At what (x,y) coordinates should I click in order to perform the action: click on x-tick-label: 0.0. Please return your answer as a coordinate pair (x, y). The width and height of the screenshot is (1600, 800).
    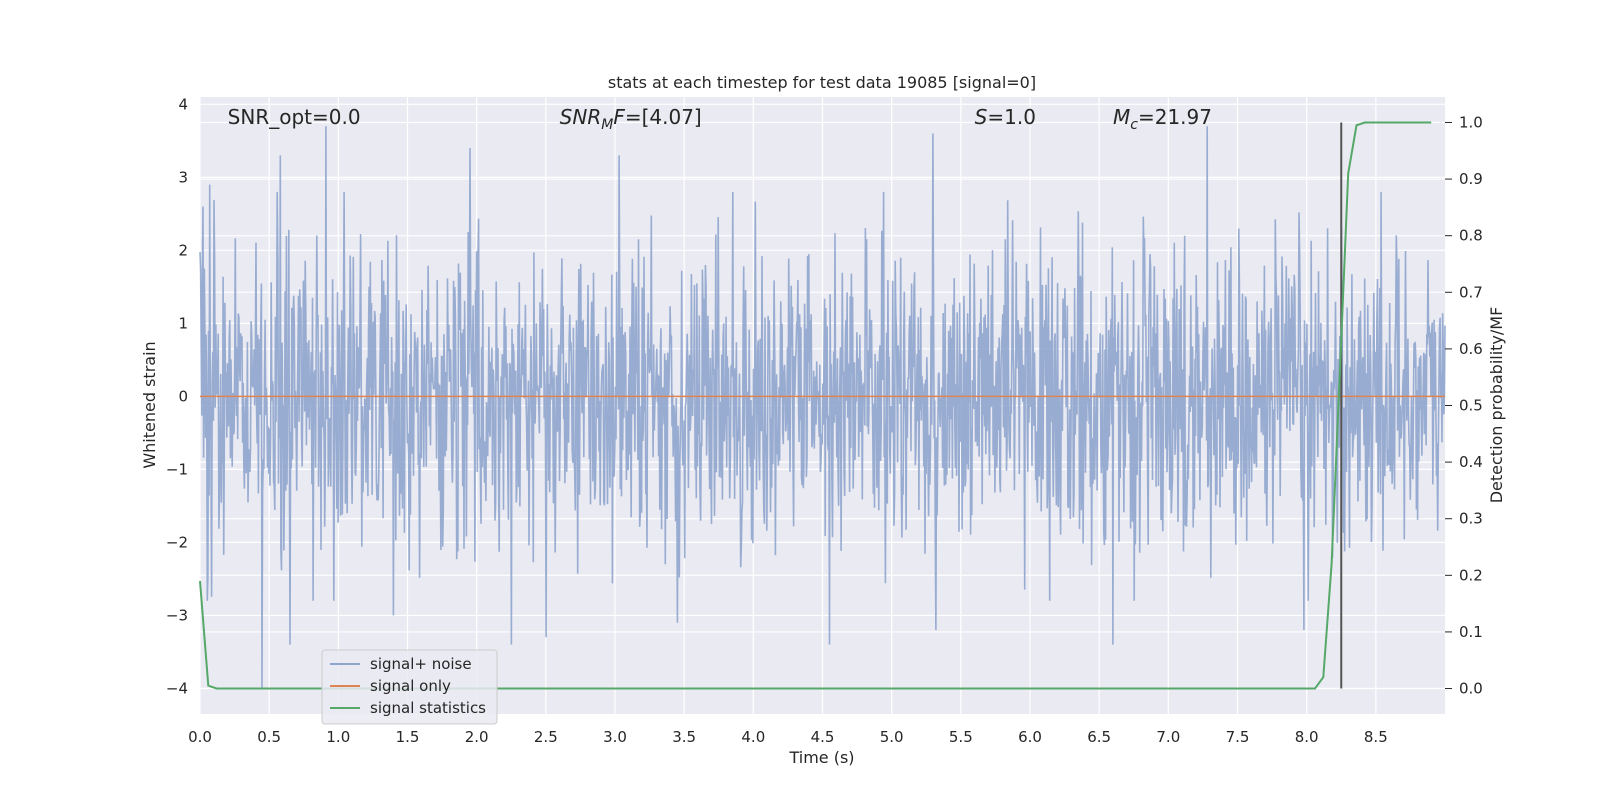
    Looking at the image, I should click on (200, 737).